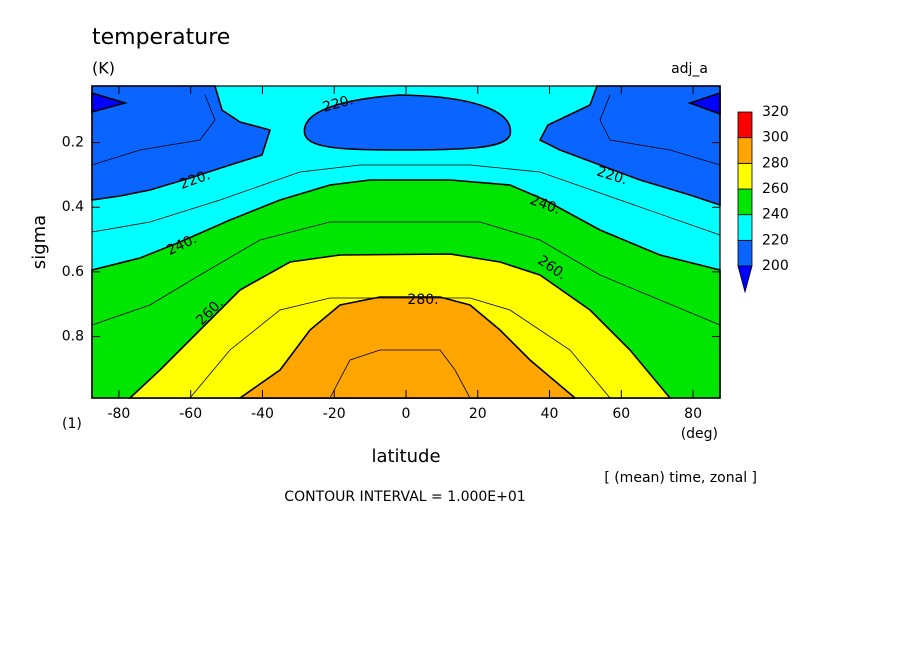 The width and height of the screenshot is (904, 654). What do you see at coordinates (422, 300) in the screenshot?
I see `contour-label: 280.` at bounding box center [422, 300].